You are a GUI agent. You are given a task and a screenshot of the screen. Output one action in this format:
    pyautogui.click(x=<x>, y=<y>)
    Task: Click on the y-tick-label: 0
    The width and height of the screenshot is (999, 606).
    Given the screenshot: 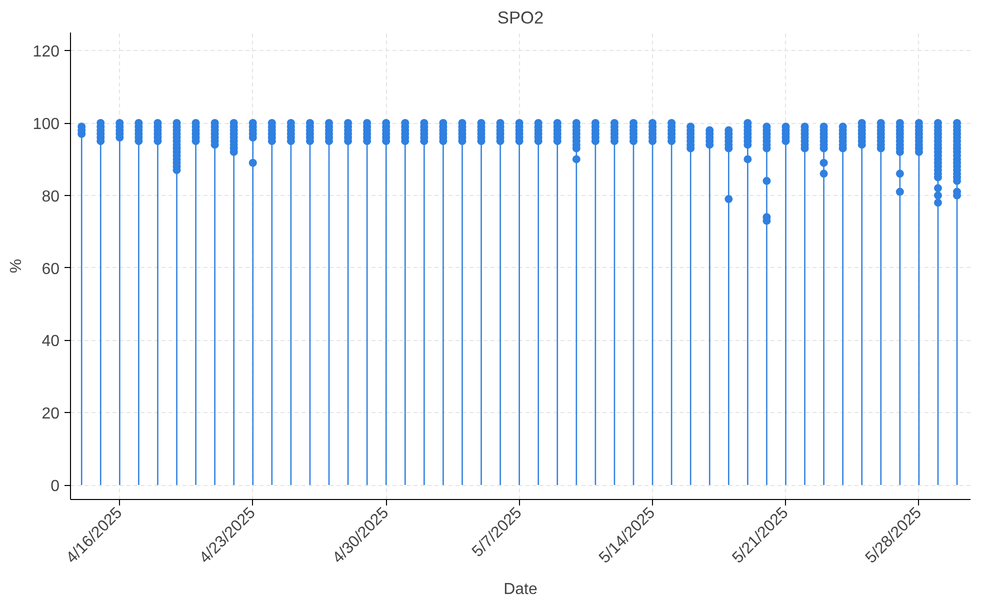 What is the action you would take?
    pyautogui.click(x=55, y=487)
    